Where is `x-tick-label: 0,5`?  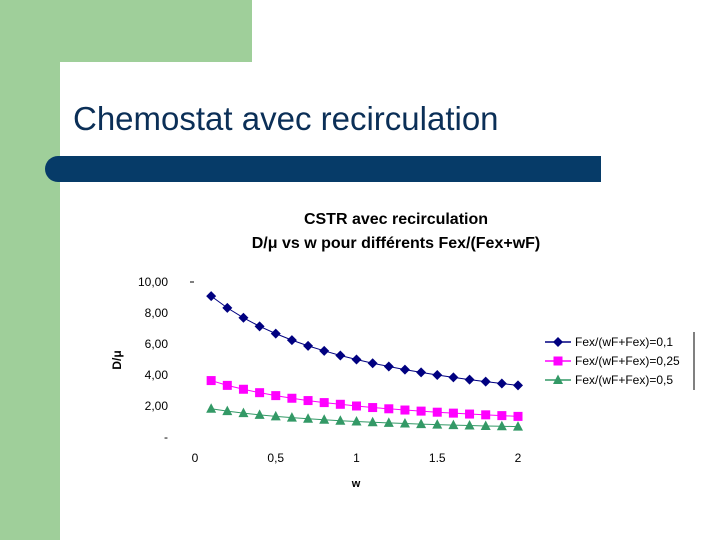 x-tick-label: 0,5 is located at coordinates (275, 458).